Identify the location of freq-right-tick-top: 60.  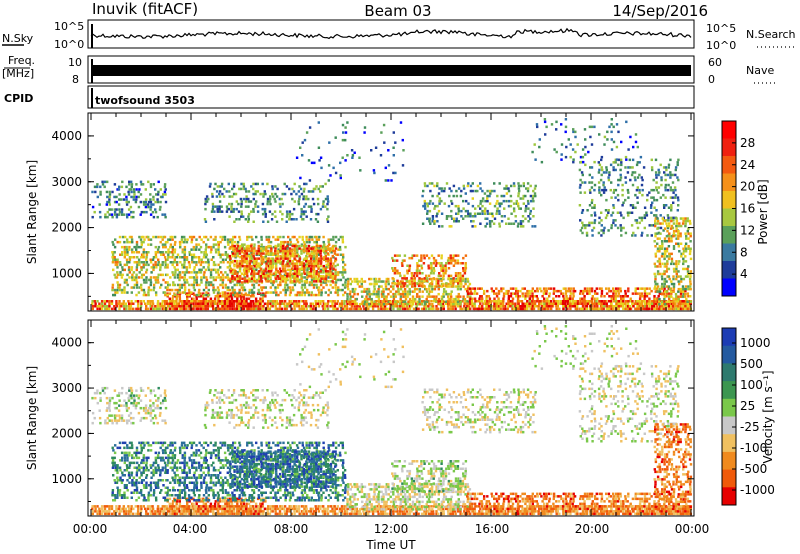
(715, 62).